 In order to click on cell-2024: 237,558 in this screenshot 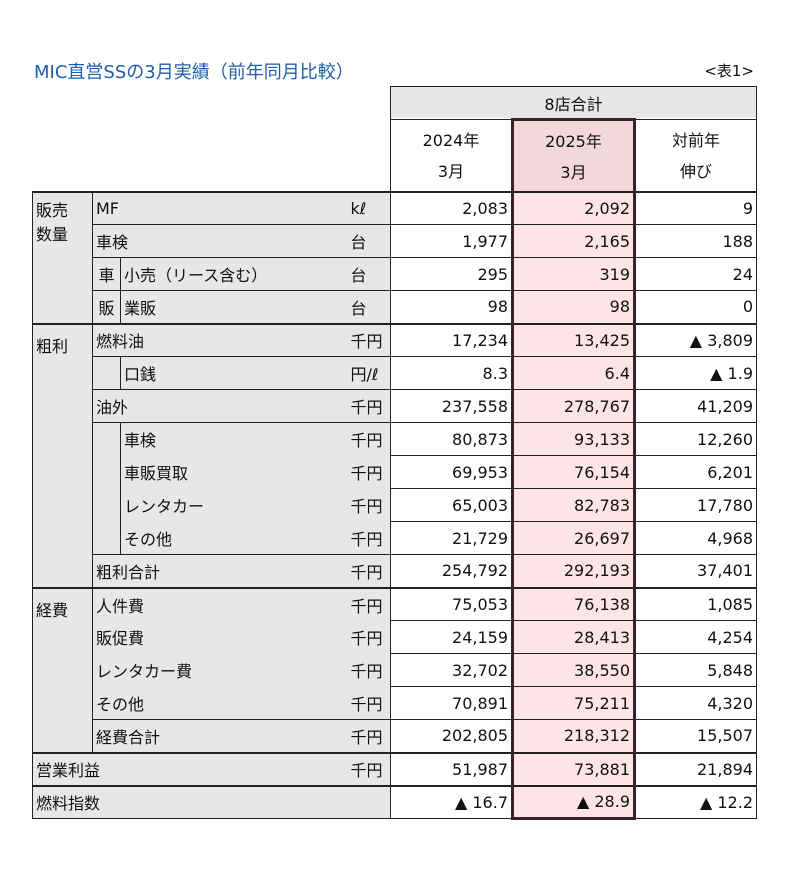, I will do `click(451, 406)`.